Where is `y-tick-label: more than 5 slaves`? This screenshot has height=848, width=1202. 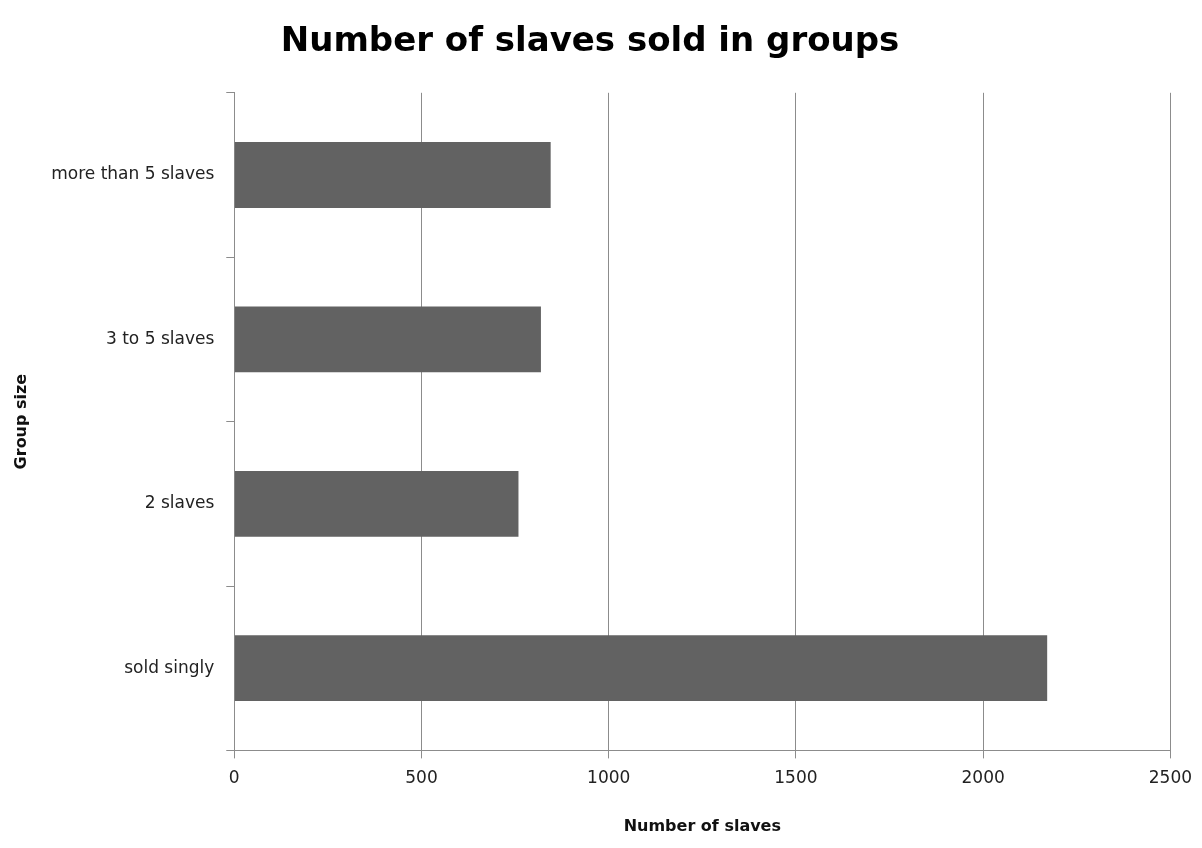 y-tick-label: more than 5 slaves is located at coordinates (133, 173).